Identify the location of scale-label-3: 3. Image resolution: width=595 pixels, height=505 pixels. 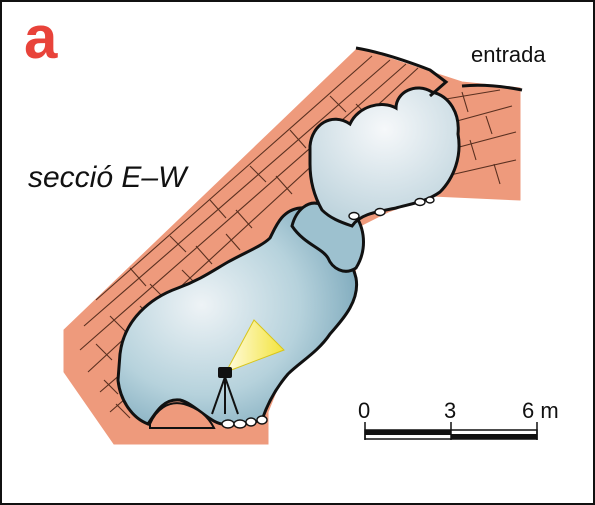
(450, 410).